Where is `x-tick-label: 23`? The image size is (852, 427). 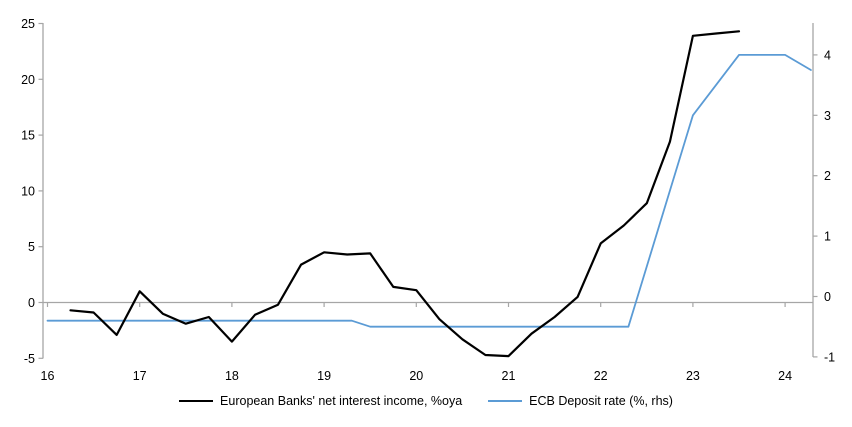
x-tick-label: 23 is located at coordinates (693, 376).